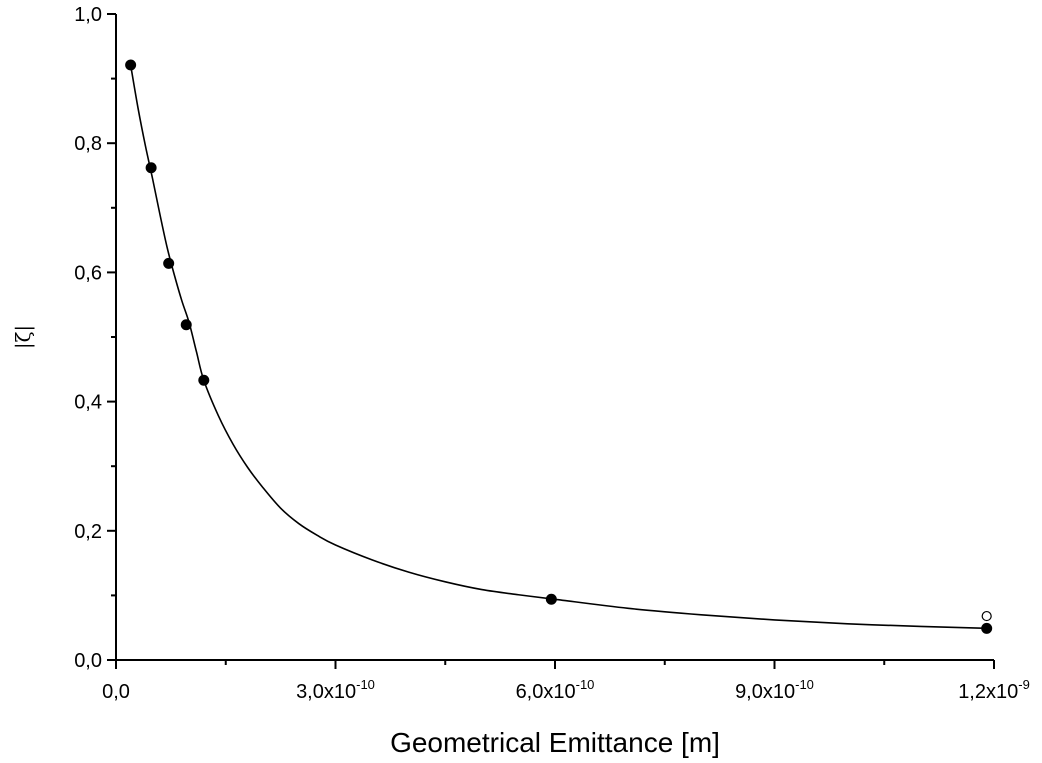 The width and height of the screenshot is (1042, 763). I want to click on y-tick-label: 0,0, so click(88, 661).